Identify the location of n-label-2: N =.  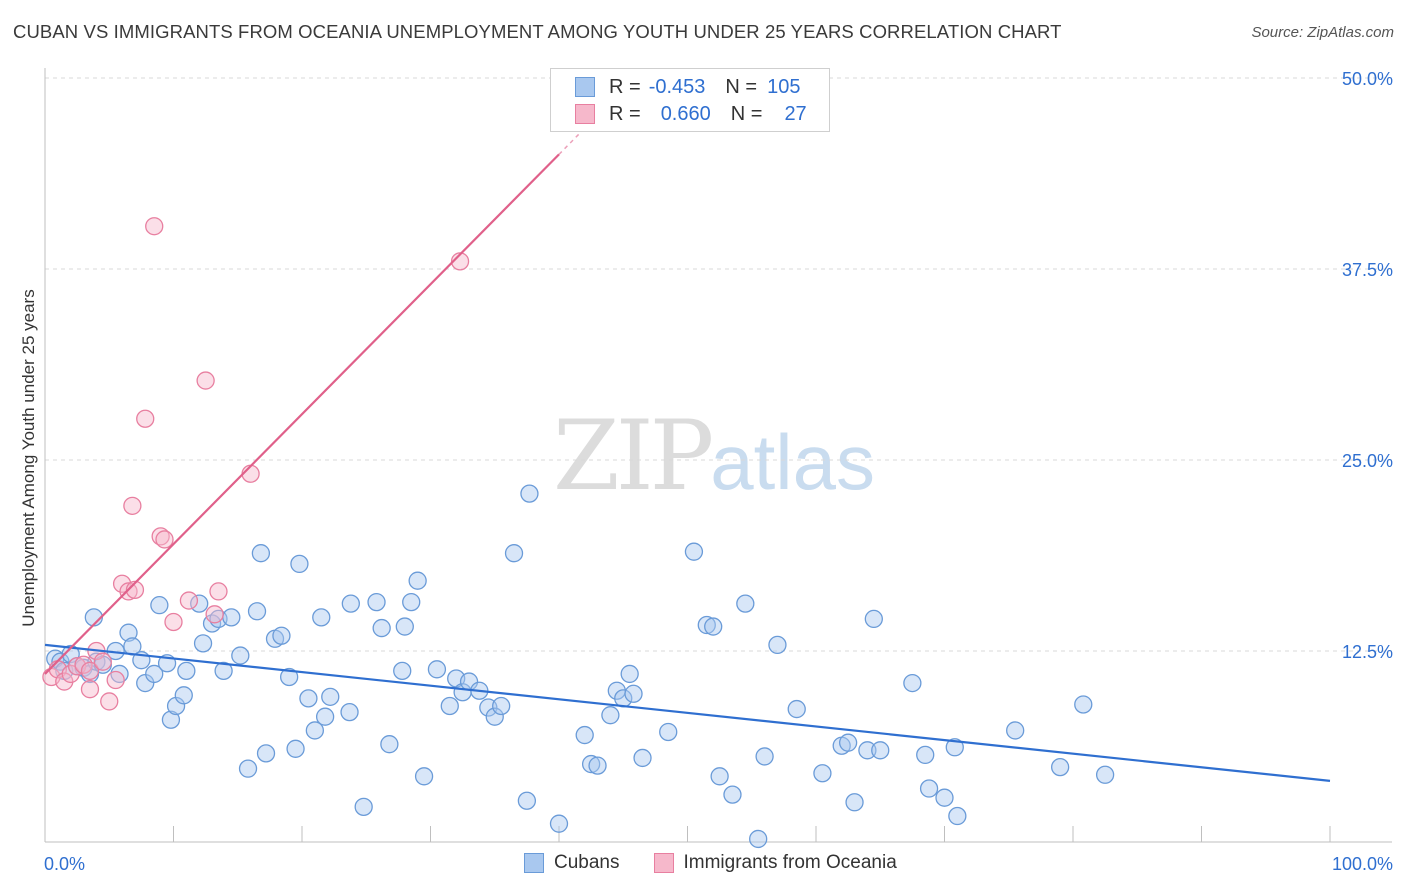
(746, 113).